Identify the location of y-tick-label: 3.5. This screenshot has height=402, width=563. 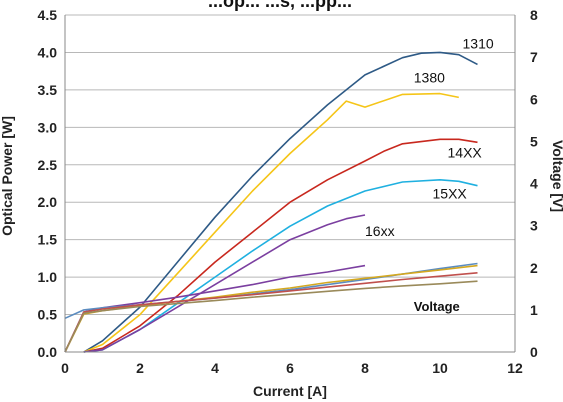
(48, 90).